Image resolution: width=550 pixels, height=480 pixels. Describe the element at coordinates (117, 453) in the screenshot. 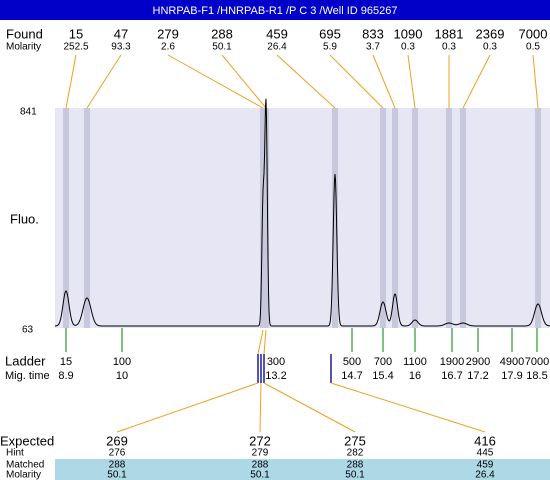

I see `cell: 276` at that location.